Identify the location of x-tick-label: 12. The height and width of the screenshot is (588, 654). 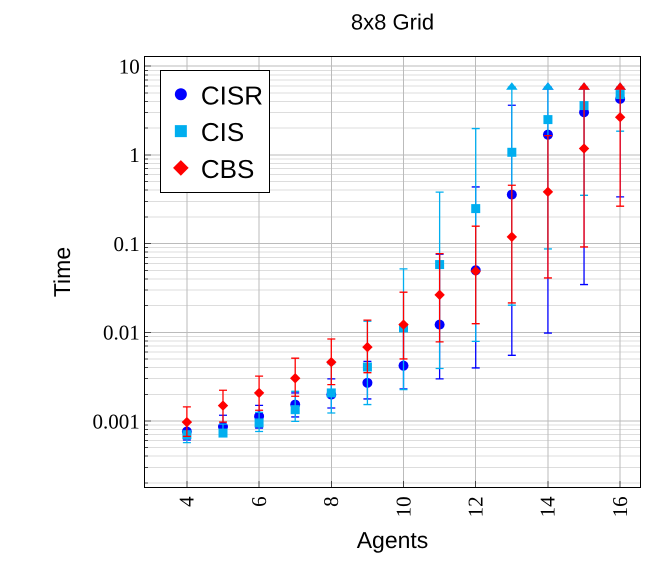
(476, 507).